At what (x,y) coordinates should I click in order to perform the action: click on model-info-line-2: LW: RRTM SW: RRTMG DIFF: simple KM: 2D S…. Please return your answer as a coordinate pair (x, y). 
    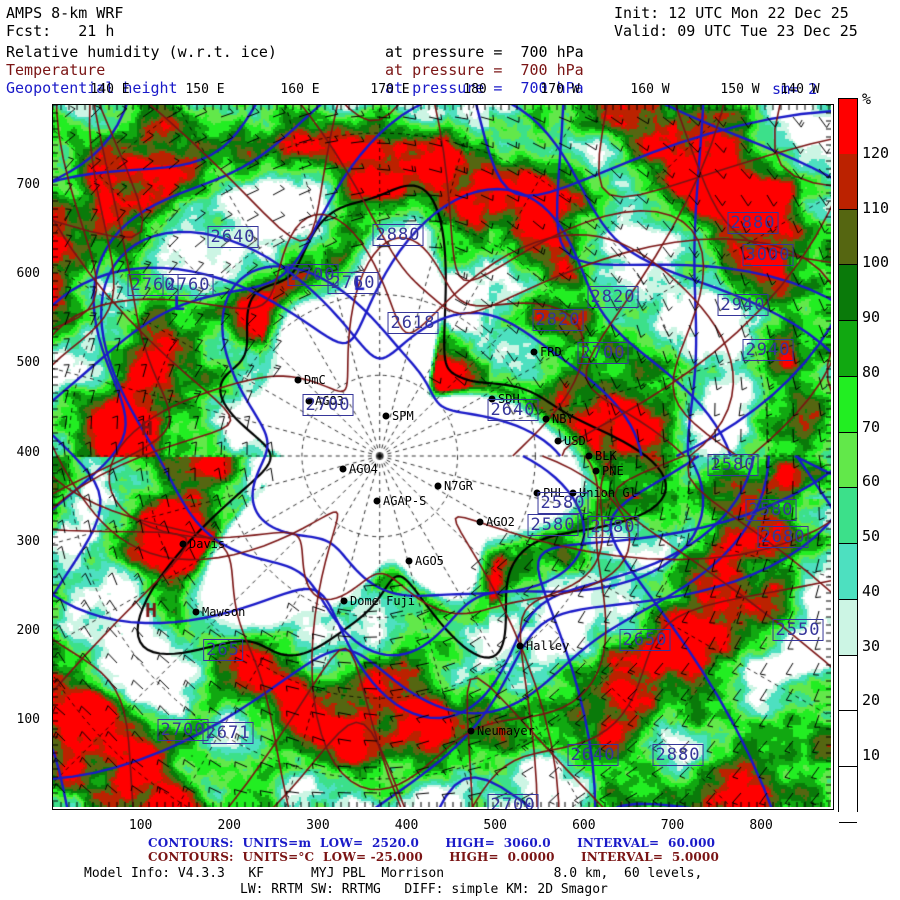
    Looking at the image, I should click on (424, 889).